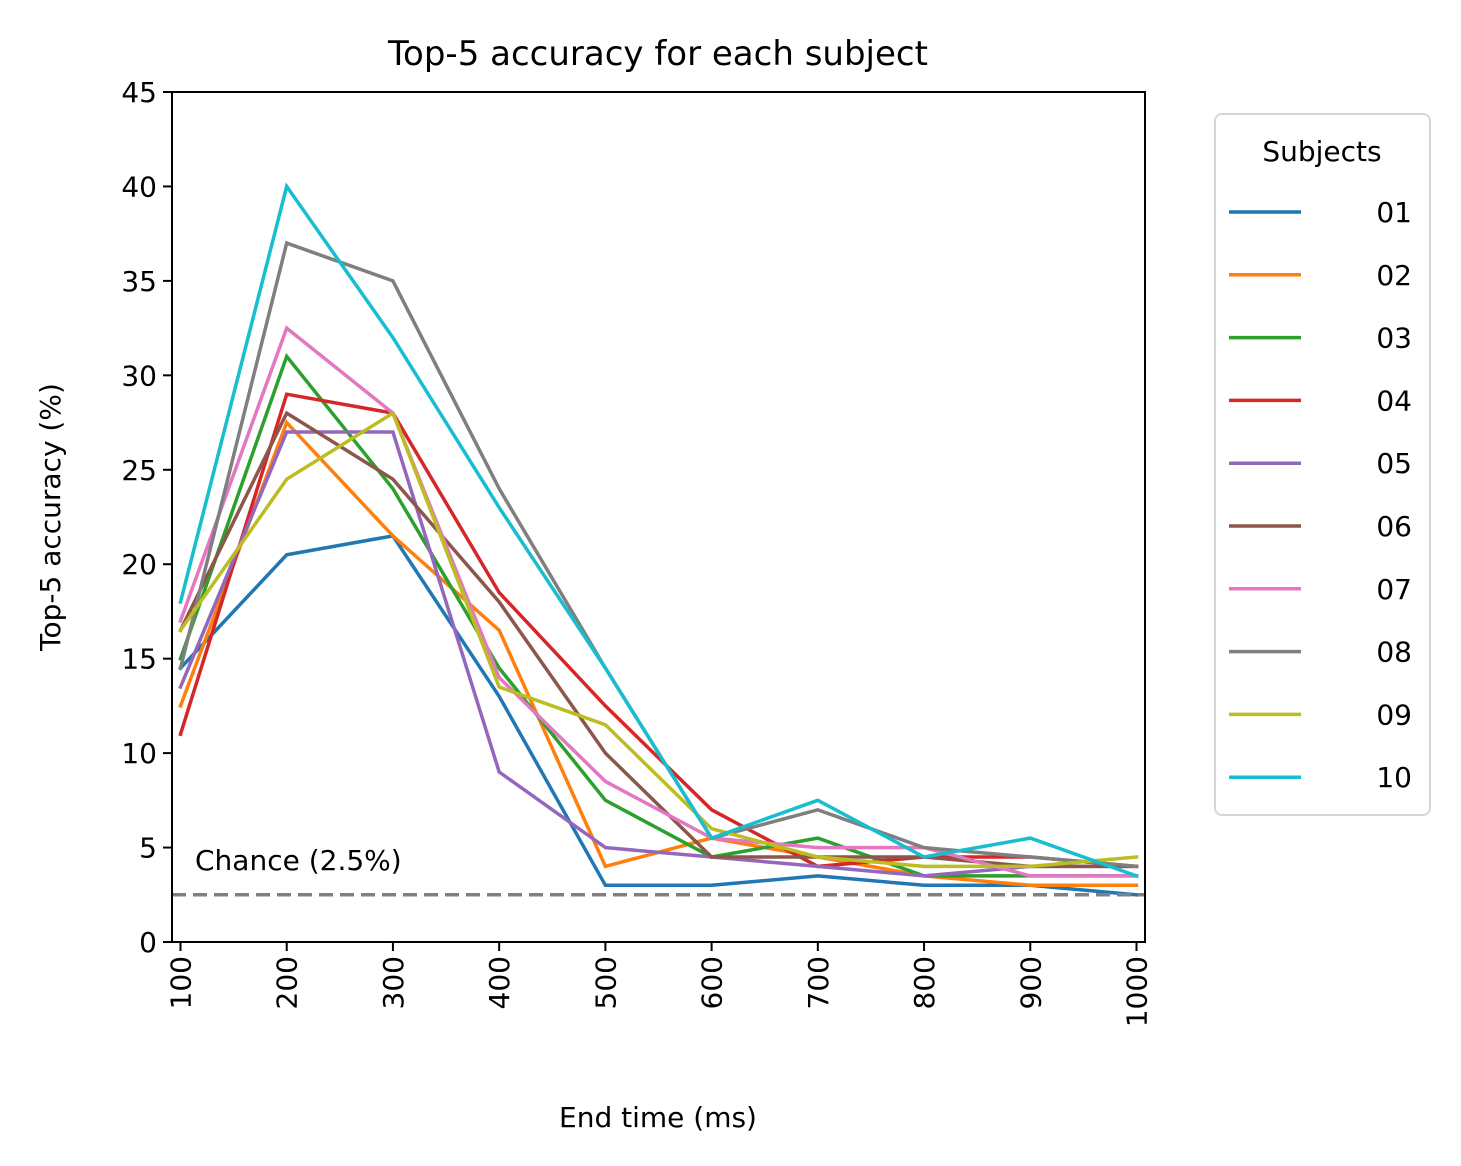 This screenshot has width=1461, height=1166. Describe the element at coordinates (1394, 275) in the screenshot. I see `legend-label-02: 02` at that location.